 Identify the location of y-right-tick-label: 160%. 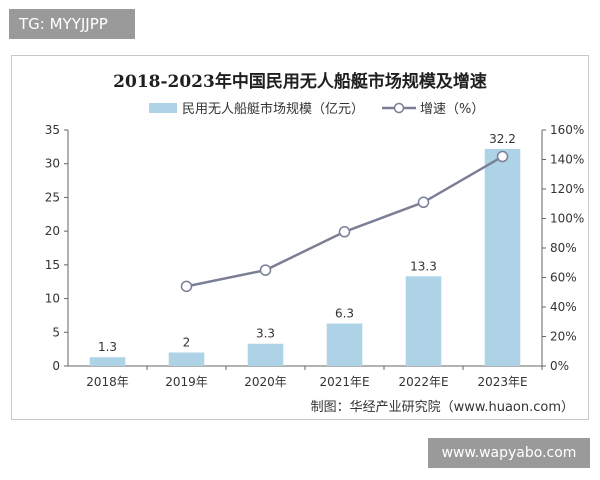
(567, 130).